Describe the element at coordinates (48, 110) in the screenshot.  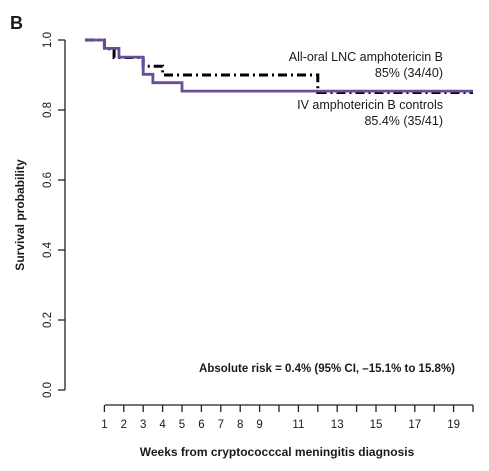
I see `y-tick-label: 0.8` at that location.